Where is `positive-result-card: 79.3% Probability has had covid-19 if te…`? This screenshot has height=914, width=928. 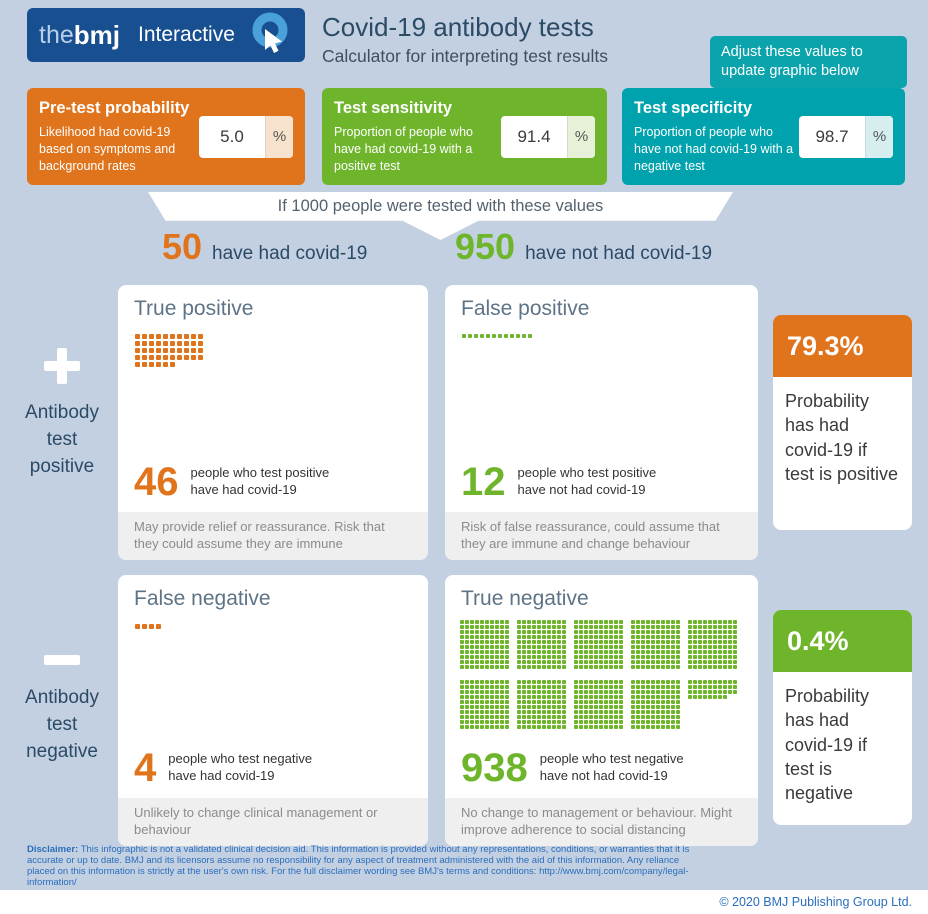 positive-result-card: 79.3% Probability has had covid-19 if te… is located at coordinates (842, 422).